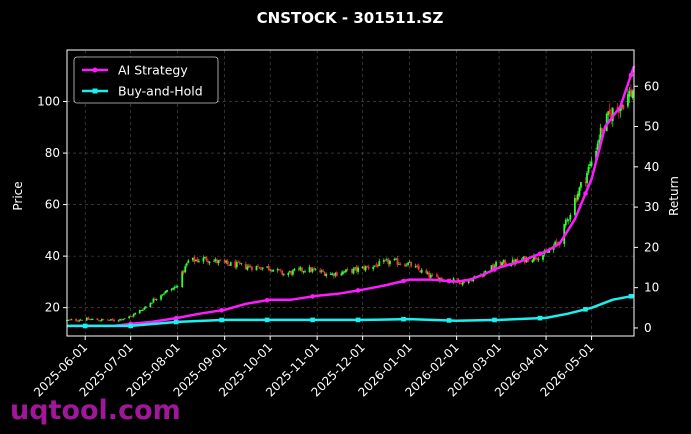 Image resolution: width=691 pixels, height=434 pixels. Describe the element at coordinates (651, 167) in the screenshot. I see `y2-tick-label: 40` at that location.